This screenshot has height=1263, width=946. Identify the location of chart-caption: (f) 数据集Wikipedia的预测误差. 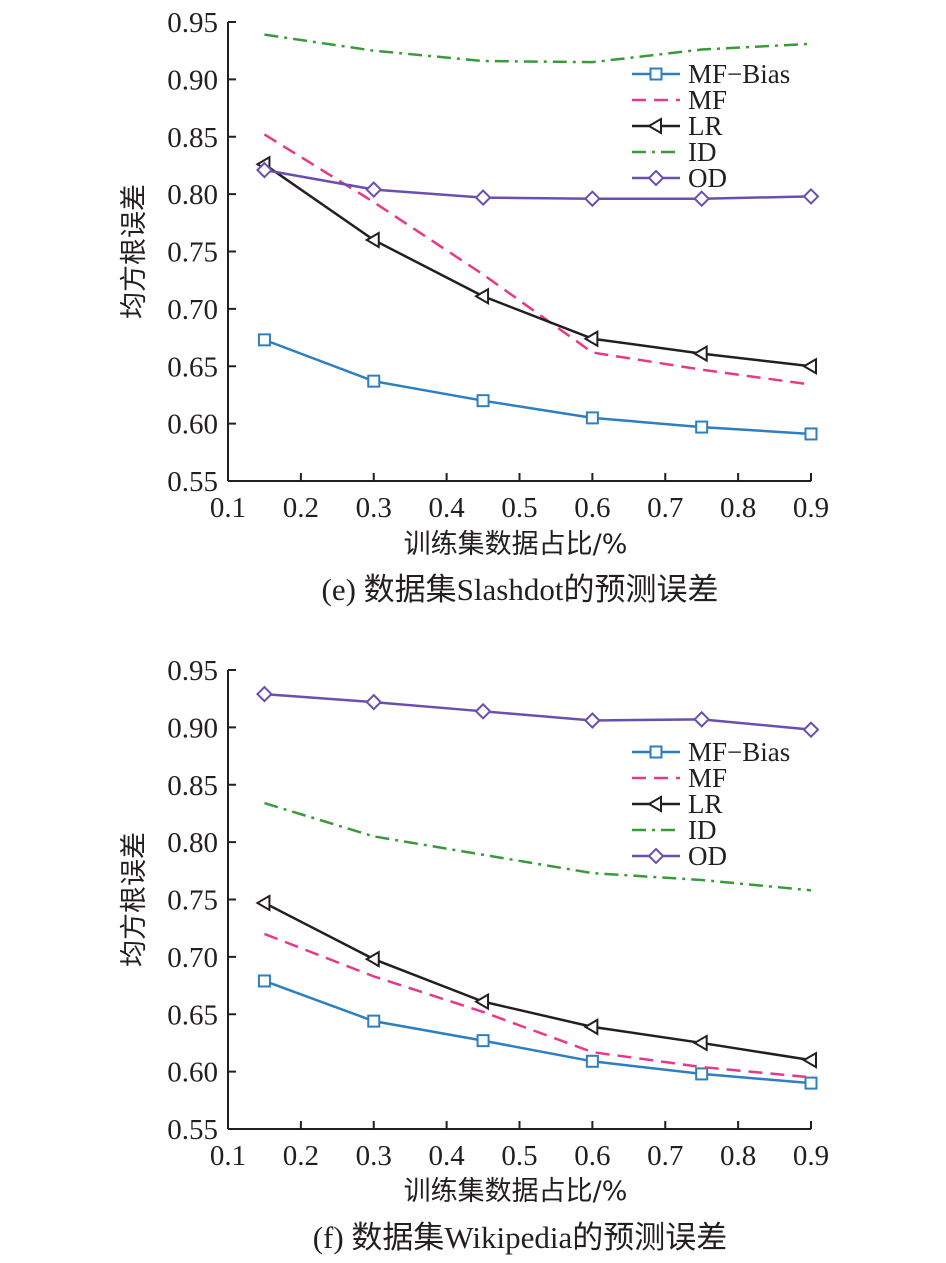
(520, 1237).